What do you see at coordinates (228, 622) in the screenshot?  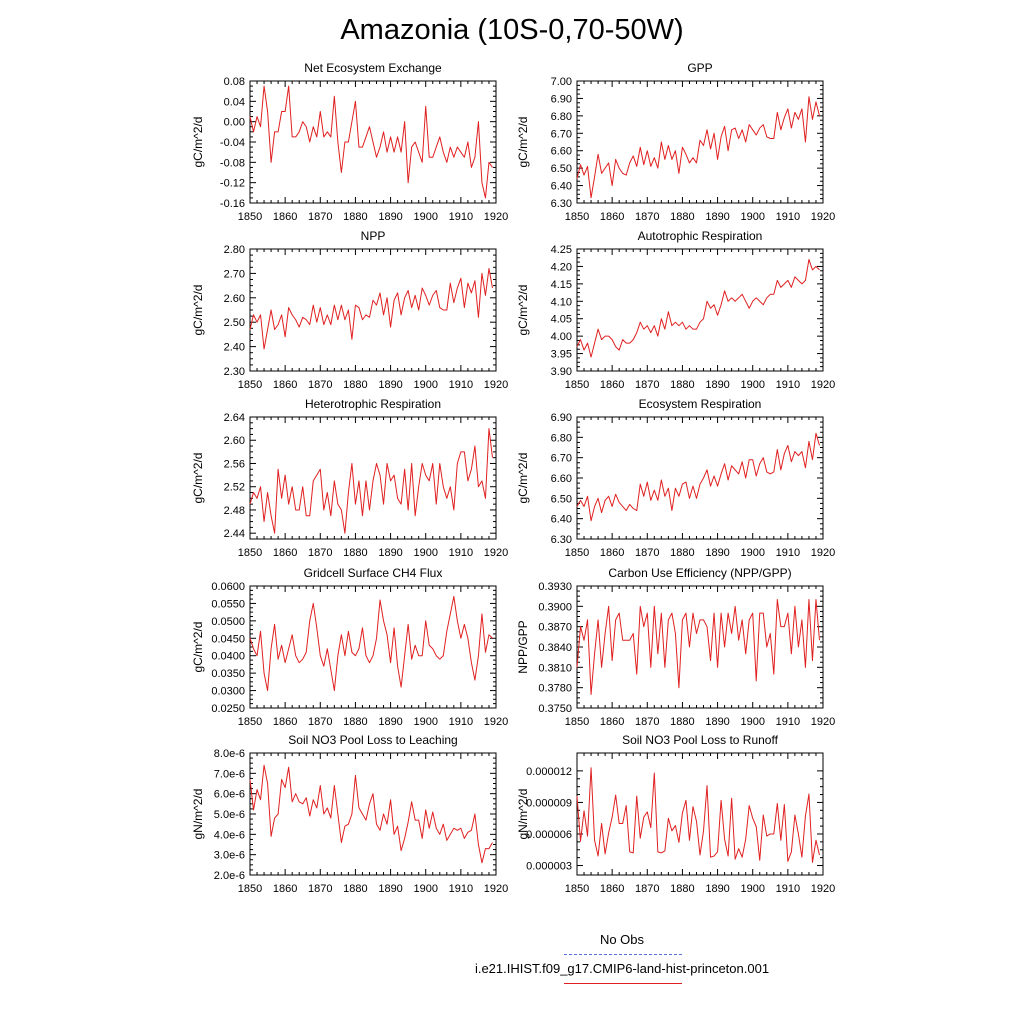 I see `y-tick-label: 0.0500` at bounding box center [228, 622].